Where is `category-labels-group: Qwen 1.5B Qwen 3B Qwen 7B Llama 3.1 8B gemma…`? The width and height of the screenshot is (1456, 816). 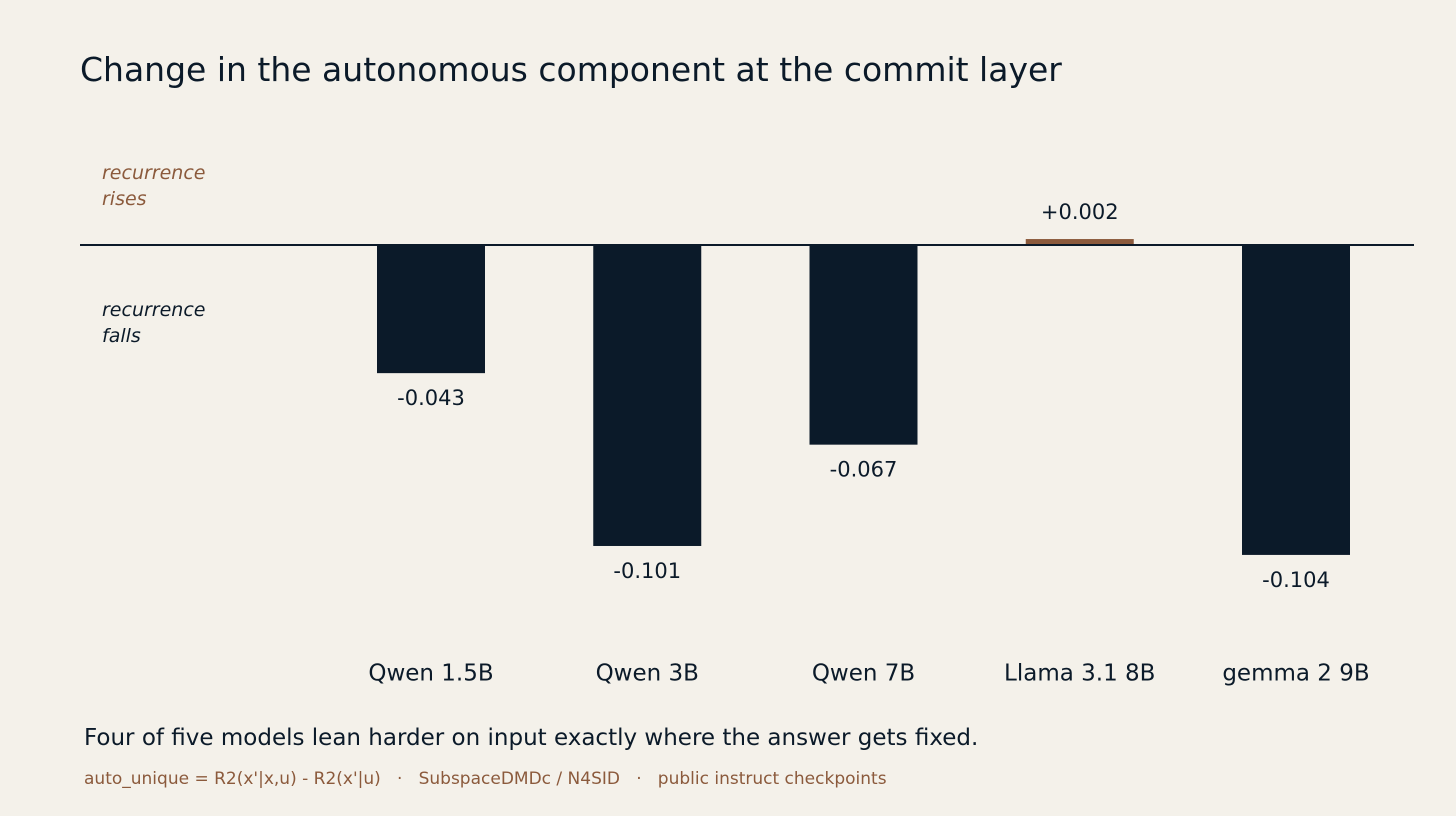 category-labels-group: Qwen 1.5B Qwen 3B Qwen 7B Llama 3.1 8B gemma… is located at coordinates (868, 674).